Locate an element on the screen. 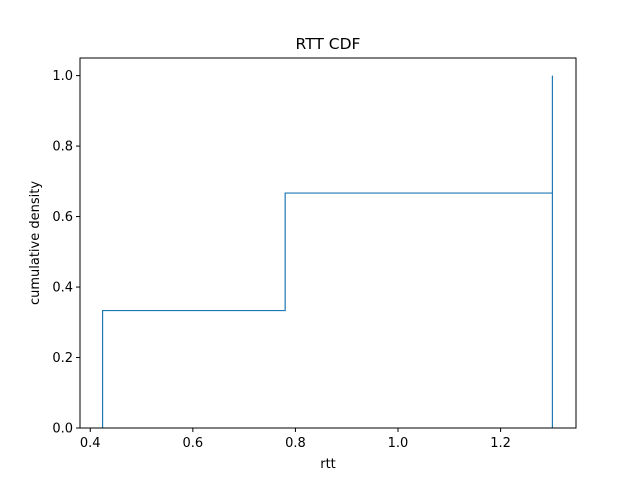 The image size is (640, 480). y-tick-label: 1.0 is located at coordinates (62, 76).